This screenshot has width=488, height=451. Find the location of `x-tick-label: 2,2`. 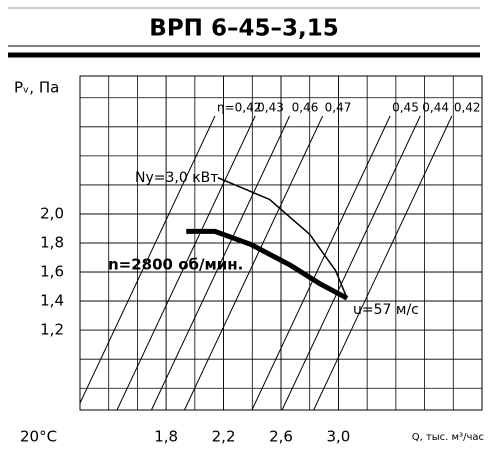

x-tick-label: 2,2 is located at coordinates (224, 437).